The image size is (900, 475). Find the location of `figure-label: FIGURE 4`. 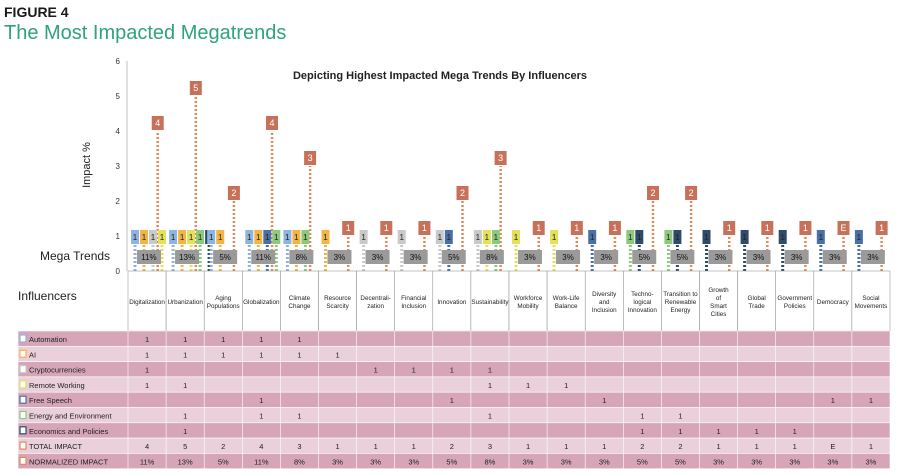

figure-label: FIGURE 4 is located at coordinates (36, 12).